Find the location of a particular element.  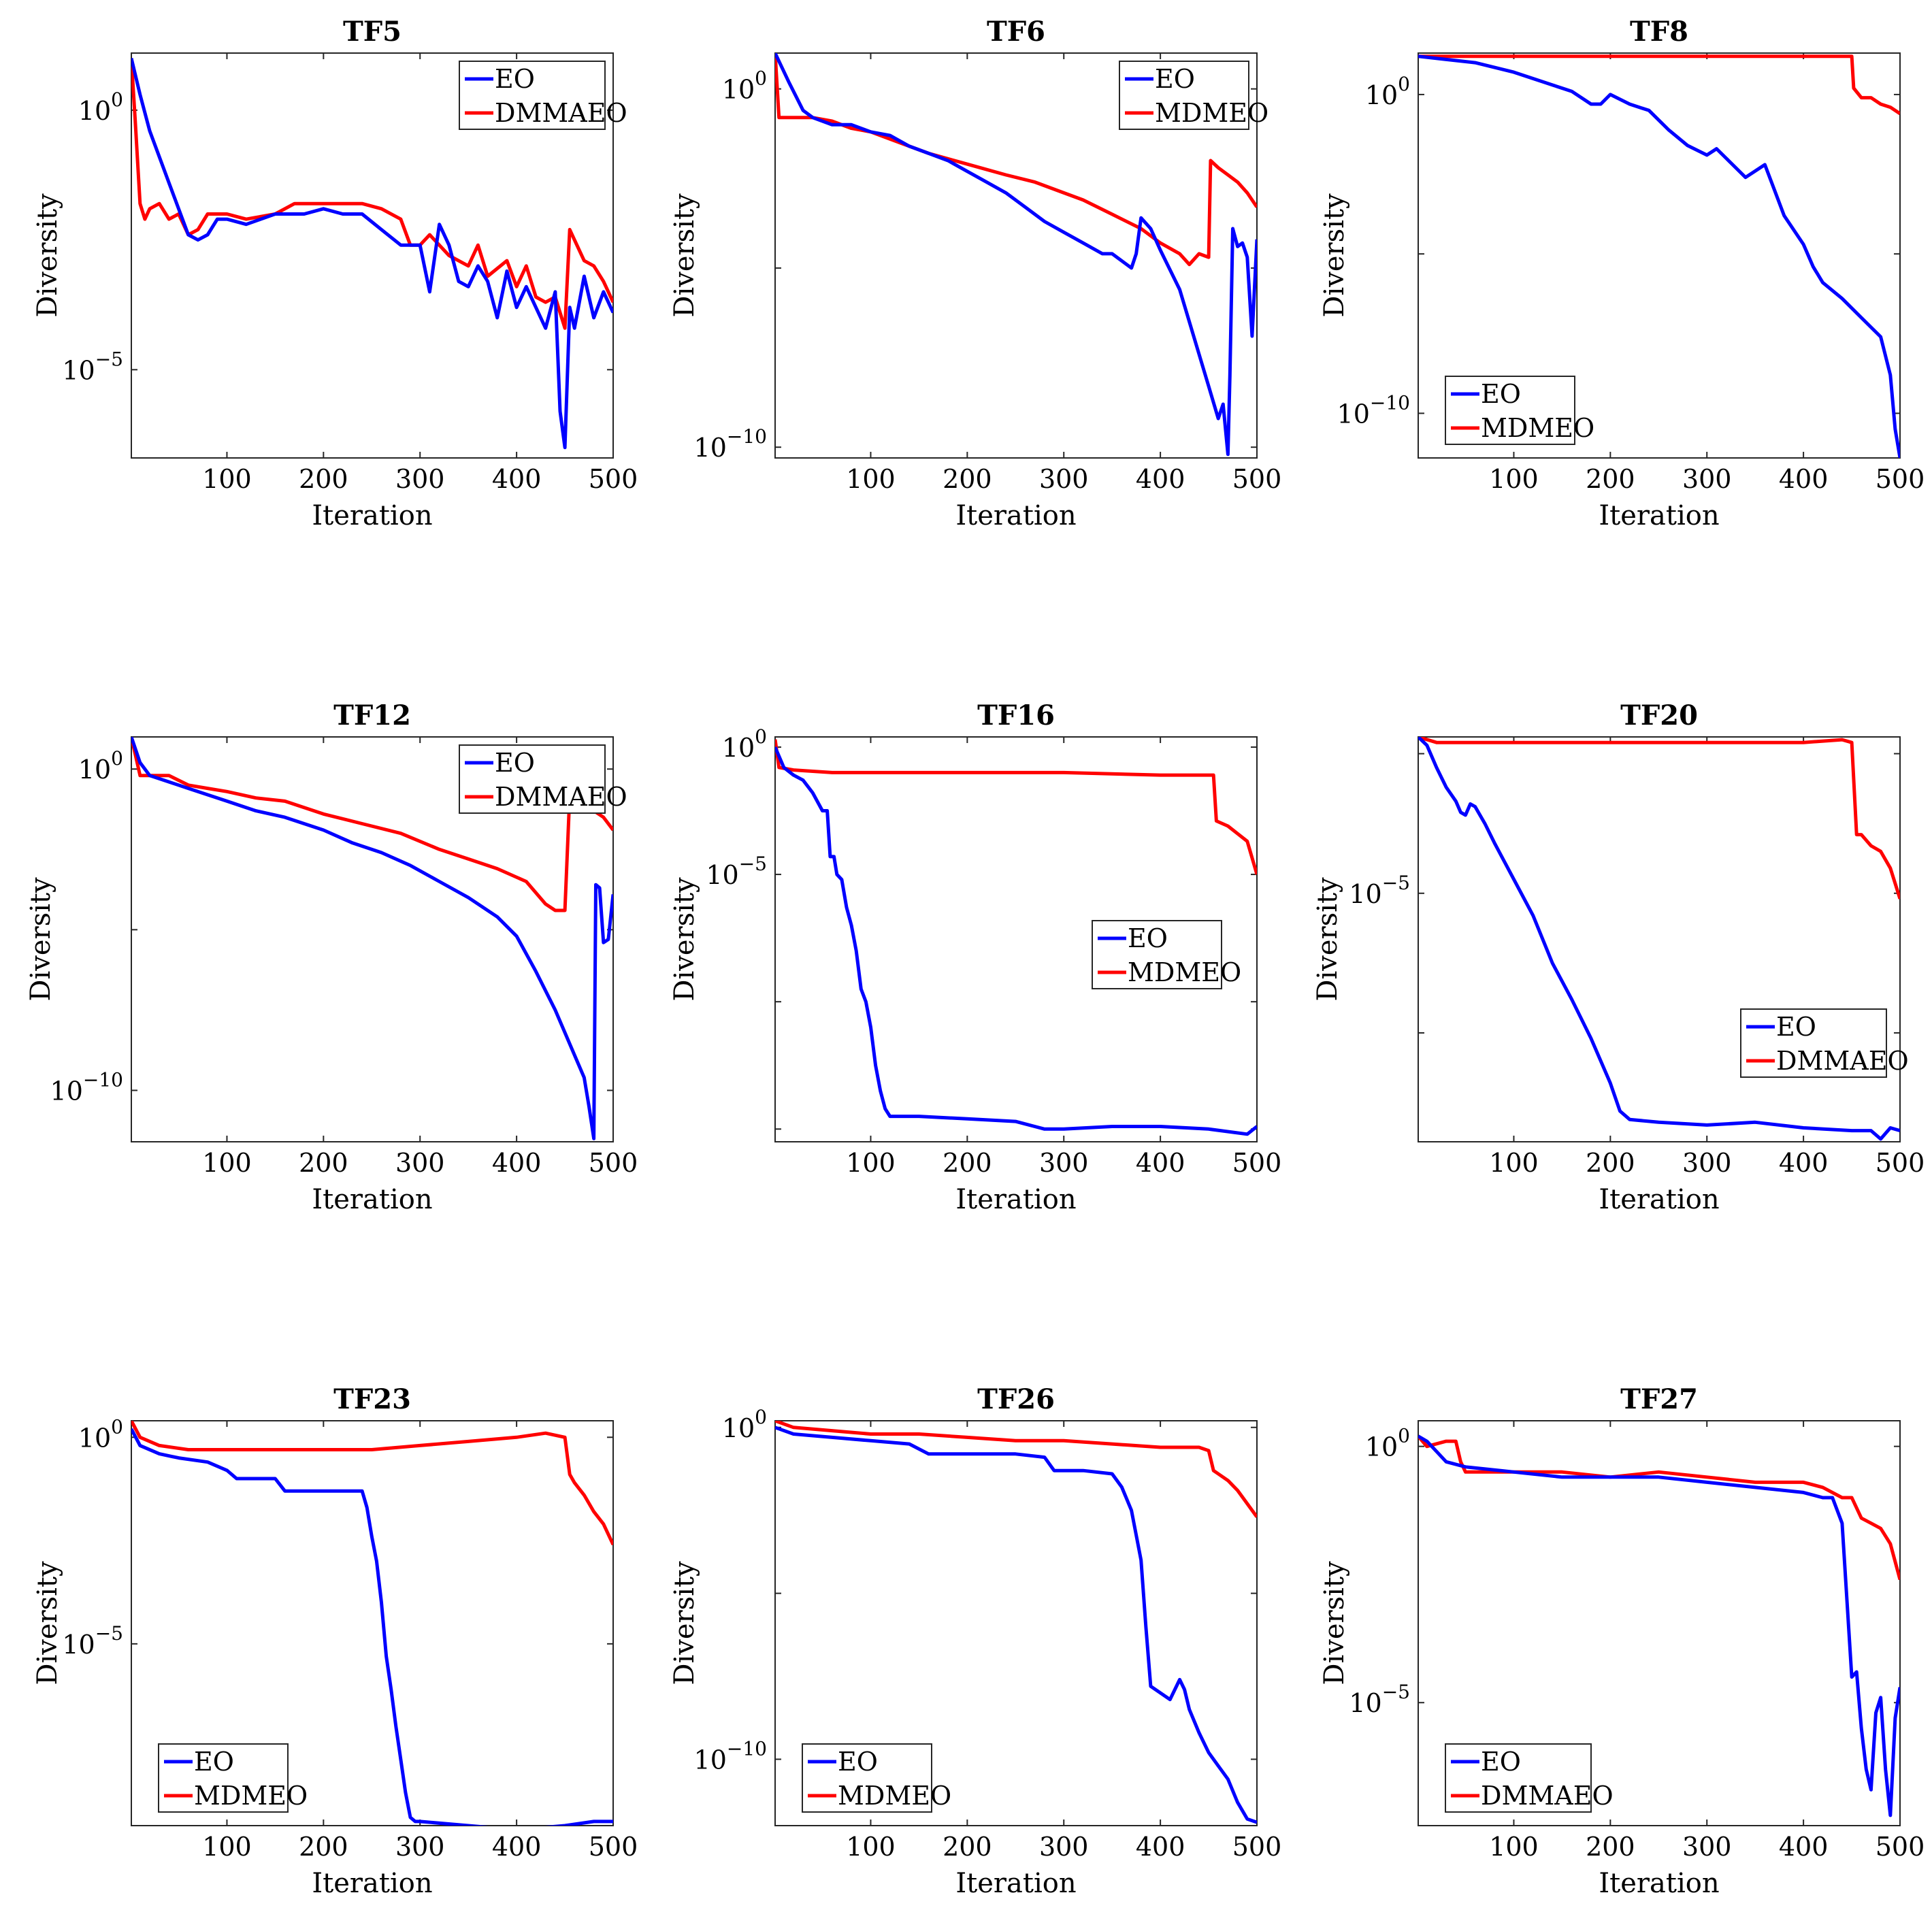

chart-title: TF6 is located at coordinates (1016, 32).